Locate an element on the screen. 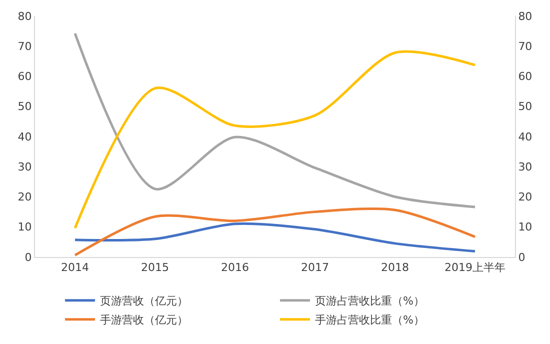 Image resolution: width=550 pixels, height=344 pixels. y-tick-label: 0 is located at coordinates (28, 257).